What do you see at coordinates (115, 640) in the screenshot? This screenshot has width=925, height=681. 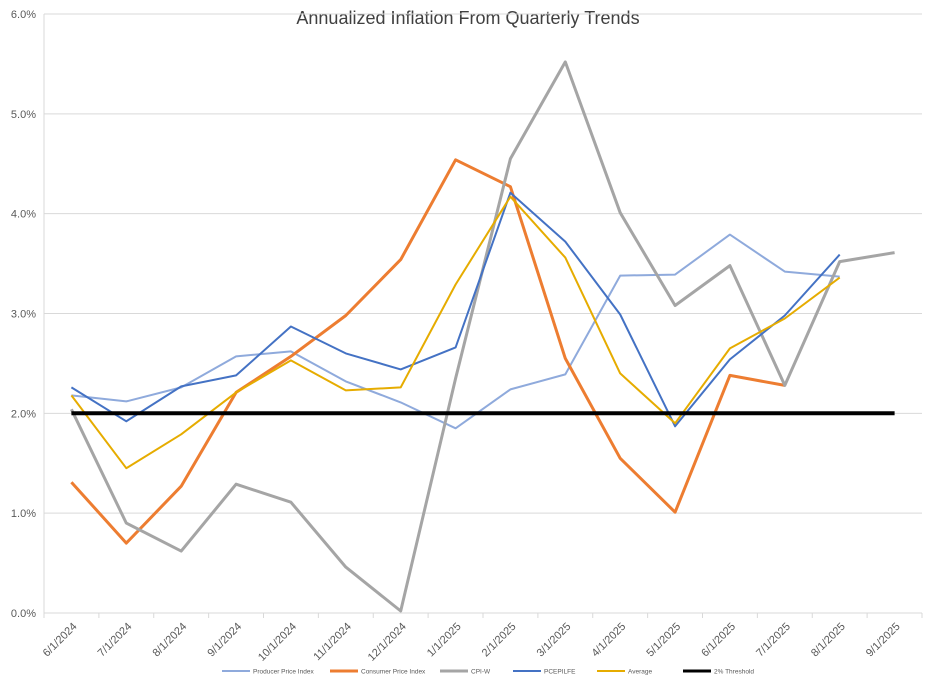 I see `x-tick-label: 7/1/2024` at bounding box center [115, 640].